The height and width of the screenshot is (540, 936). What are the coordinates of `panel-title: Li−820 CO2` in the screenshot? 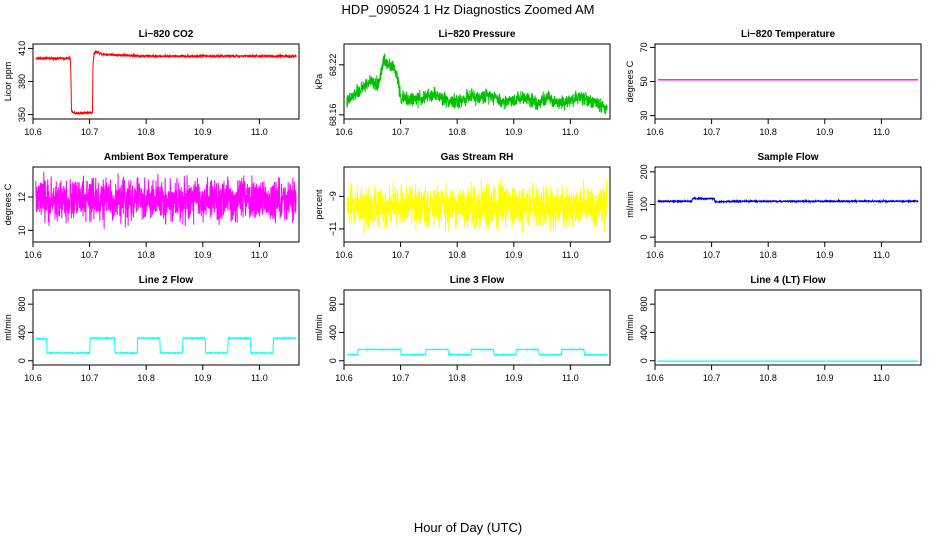 It's located at (166, 34).